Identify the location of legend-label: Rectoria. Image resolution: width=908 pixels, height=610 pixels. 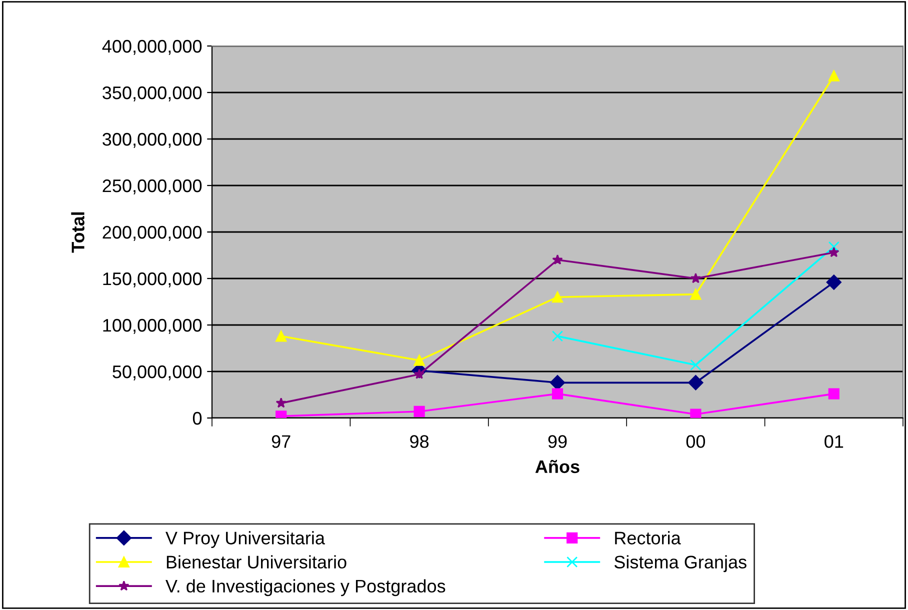
(648, 537).